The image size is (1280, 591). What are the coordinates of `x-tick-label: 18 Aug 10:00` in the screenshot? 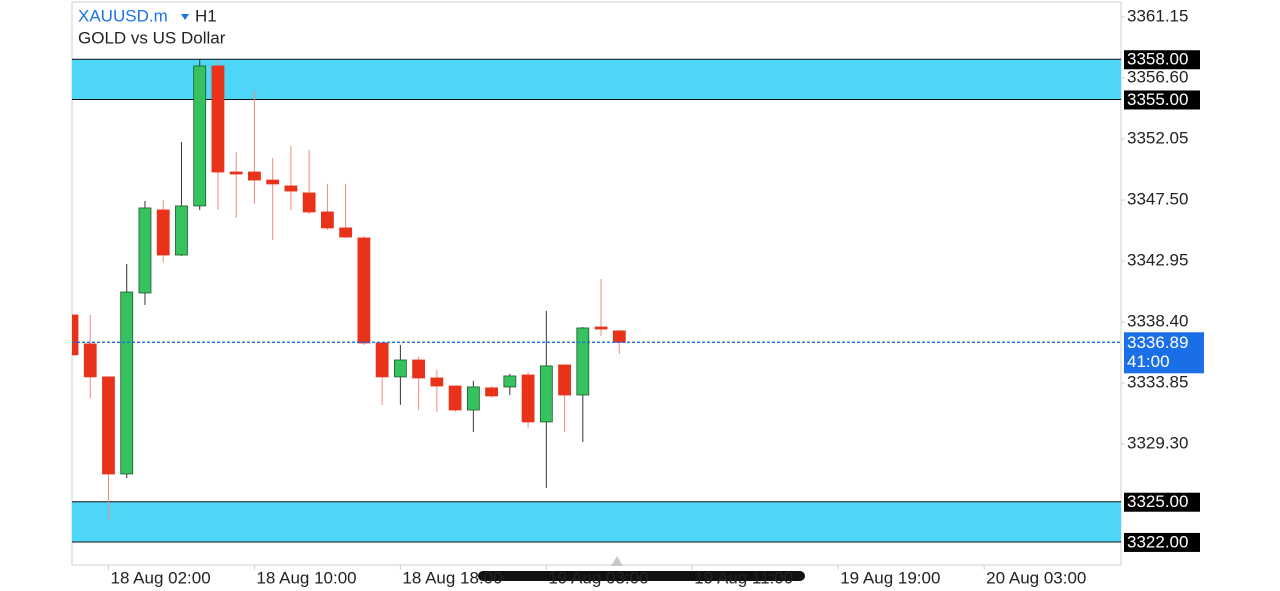 It's located at (306, 577).